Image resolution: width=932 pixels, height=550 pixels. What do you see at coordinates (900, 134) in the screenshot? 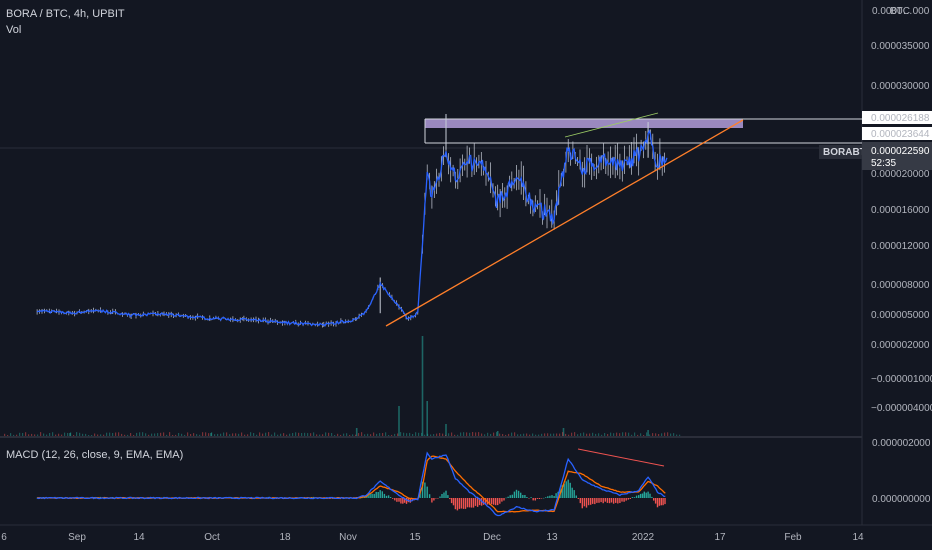
I see `price-axis-tick: 0.000023644` at bounding box center [900, 134].